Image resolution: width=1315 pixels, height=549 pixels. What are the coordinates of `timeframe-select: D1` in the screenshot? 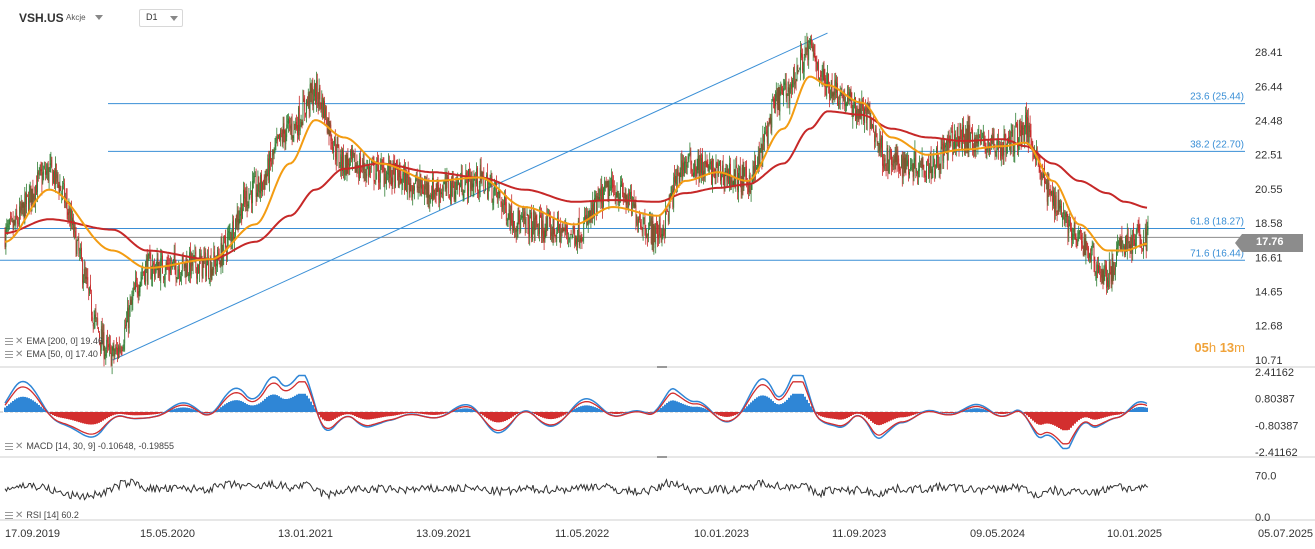 It's located at (161, 18).